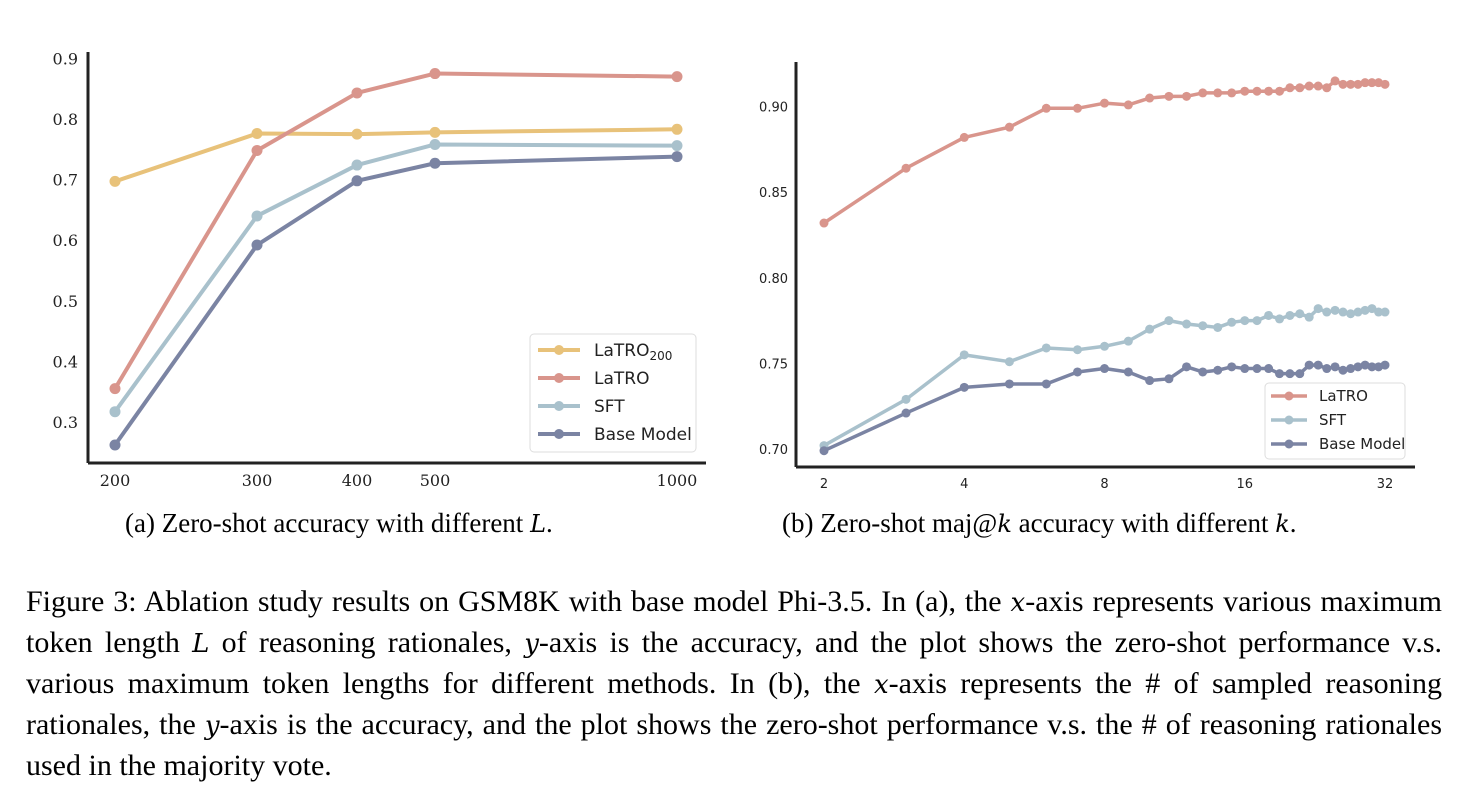 This screenshot has height=800, width=1460. What do you see at coordinates (65, 180) in the screenshot?
I see `y-tick-label: 0.7` at bounding box center [65, 180].